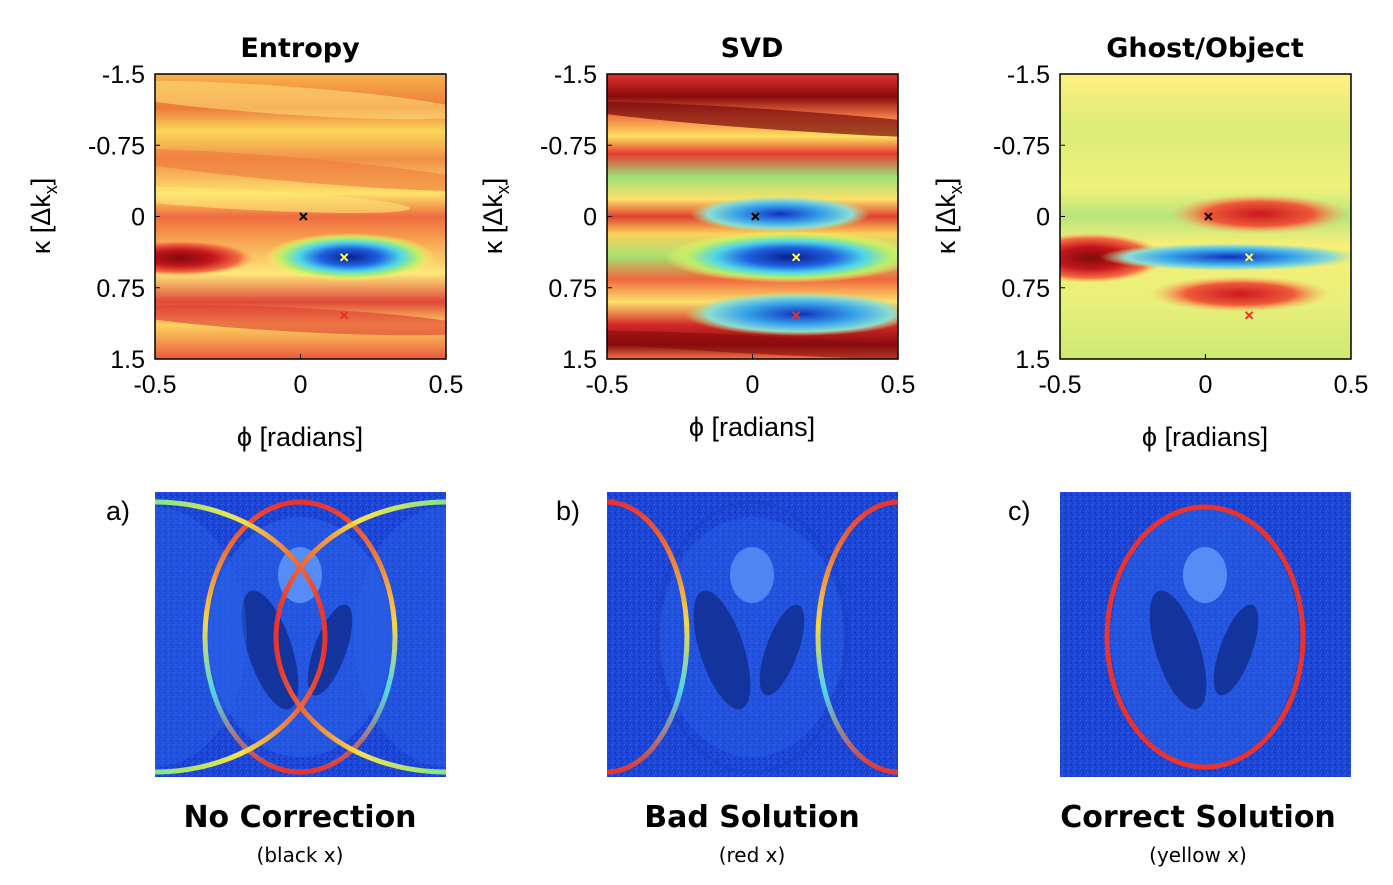 This screenshot has height=885, width=1393. I want to click on ghost-ylabel: κ [Δkx], so click(948, 216).